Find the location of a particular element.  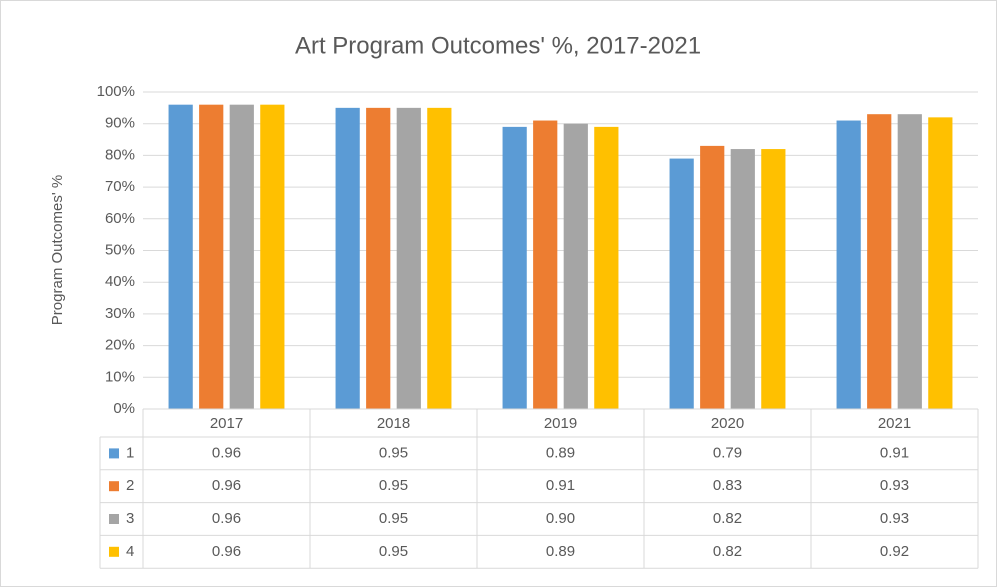

y-tick-label: 0% is located at coordinates (124, 408).